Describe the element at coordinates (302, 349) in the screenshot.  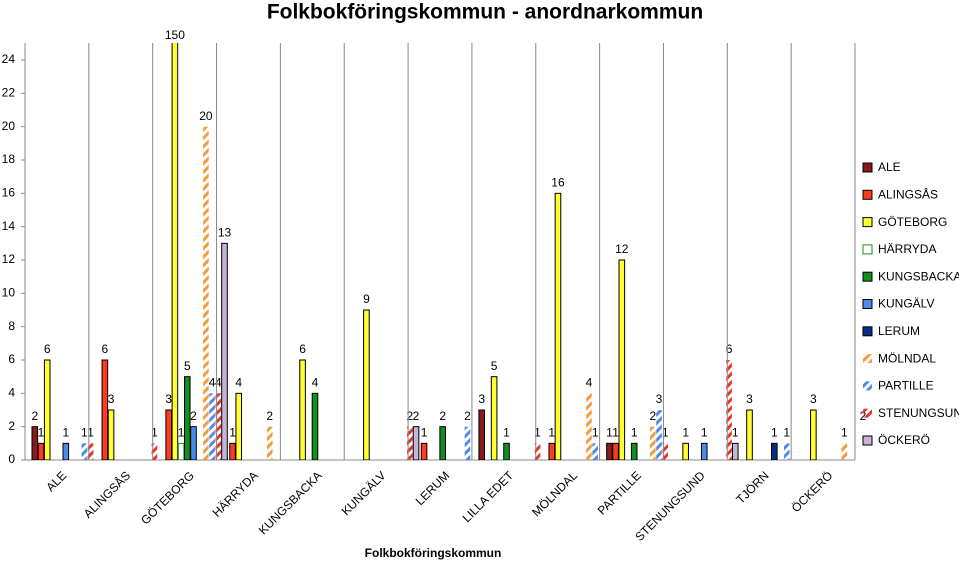
I see `value-label: 6` at that location.